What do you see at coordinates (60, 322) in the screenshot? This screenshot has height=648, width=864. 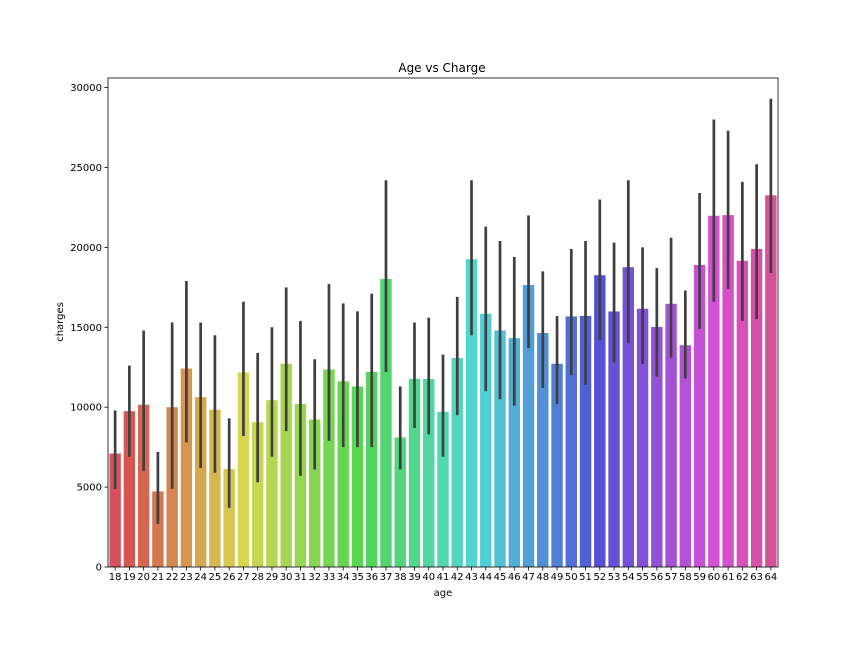 I see `y-axis-label: charges` at bounding box center [60, 322].